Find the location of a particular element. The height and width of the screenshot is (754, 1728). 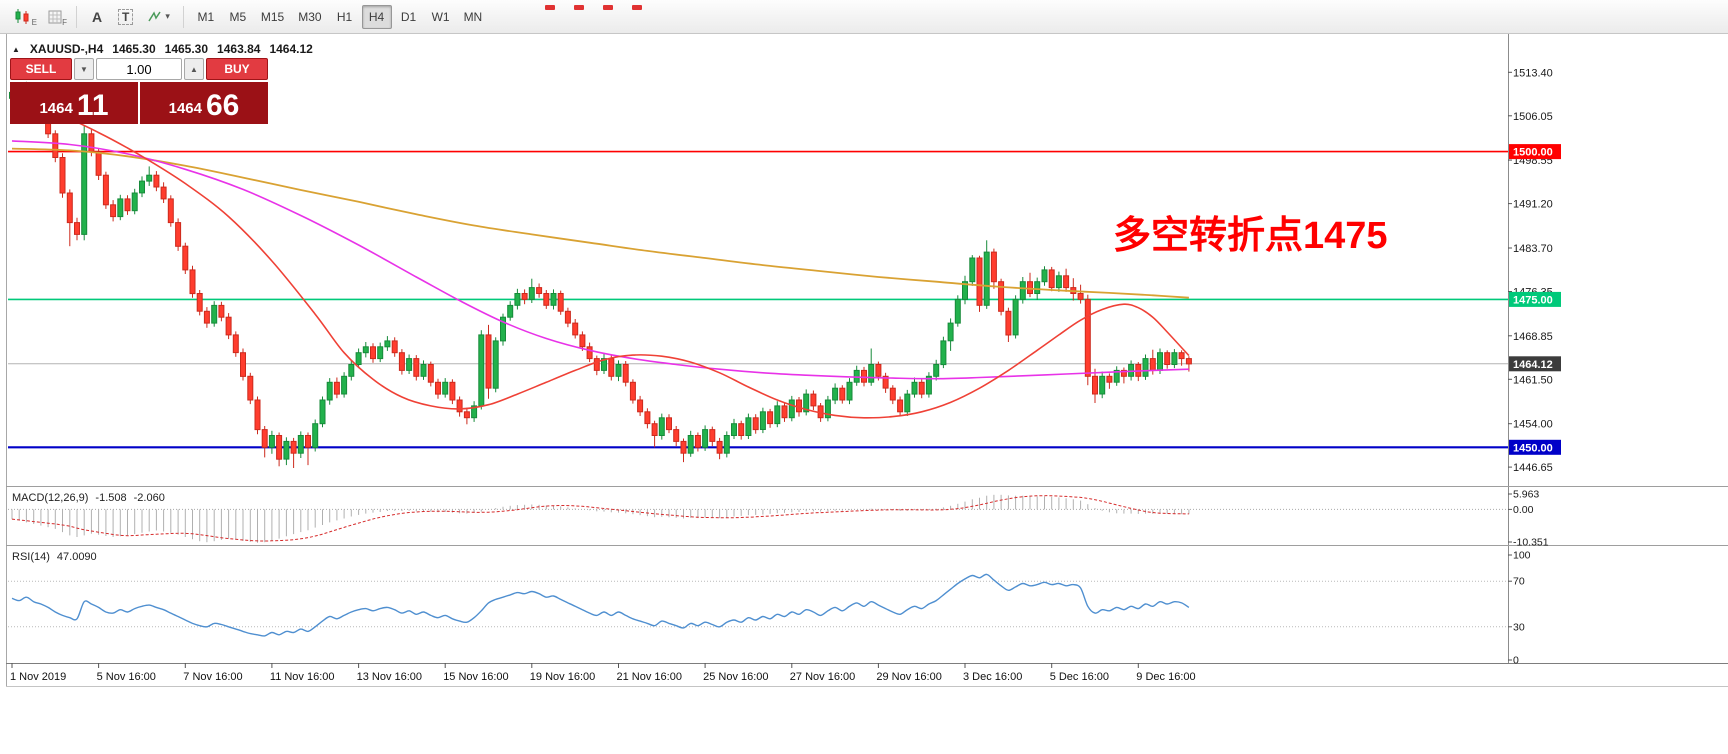

buy-price-display: 1464 66 is located at coordinates (204, 103).